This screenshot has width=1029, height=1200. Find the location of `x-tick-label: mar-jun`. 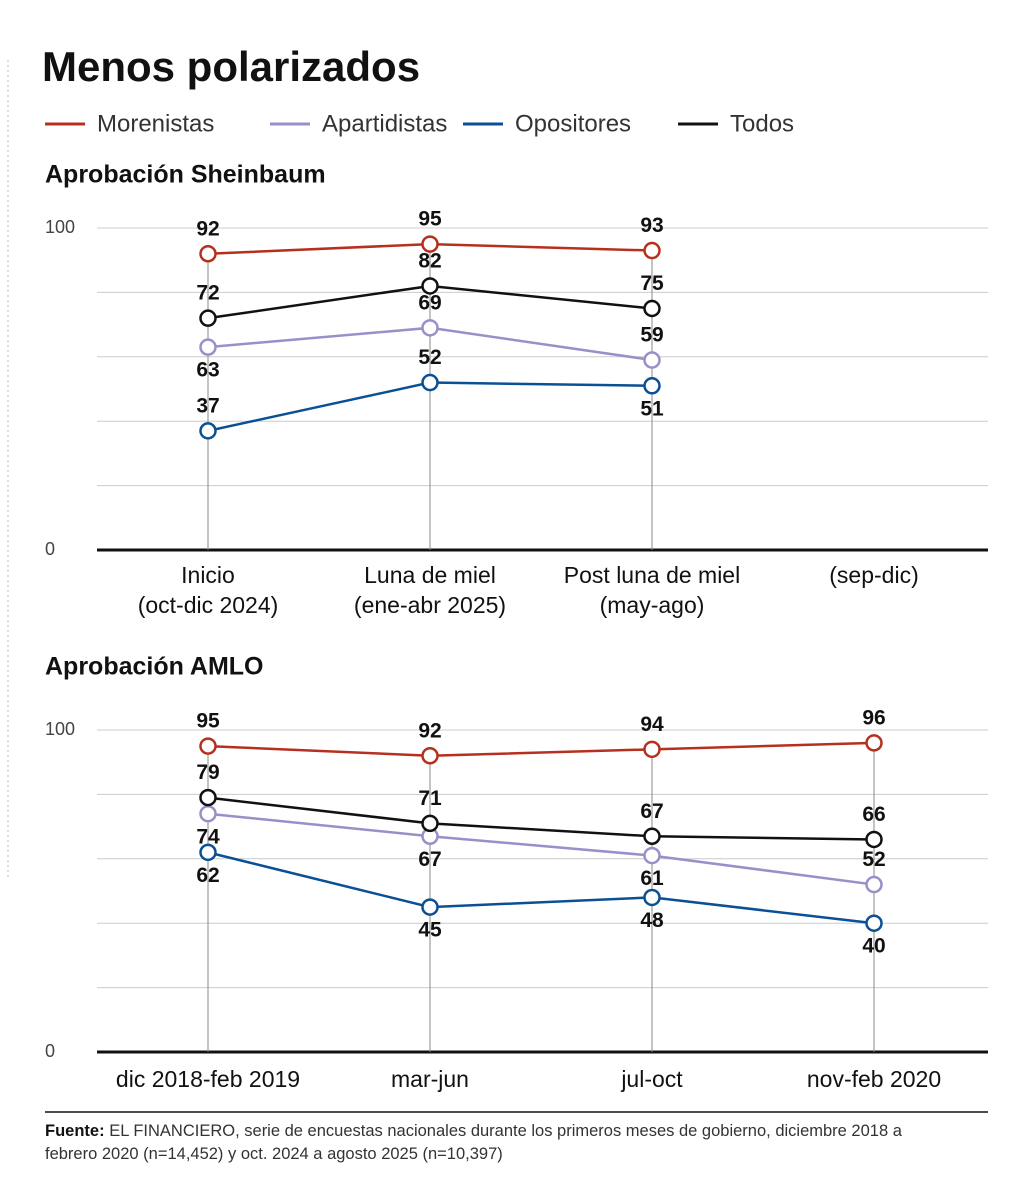

x-tick-label: mar-jun is located at coordinates (430, 1079).